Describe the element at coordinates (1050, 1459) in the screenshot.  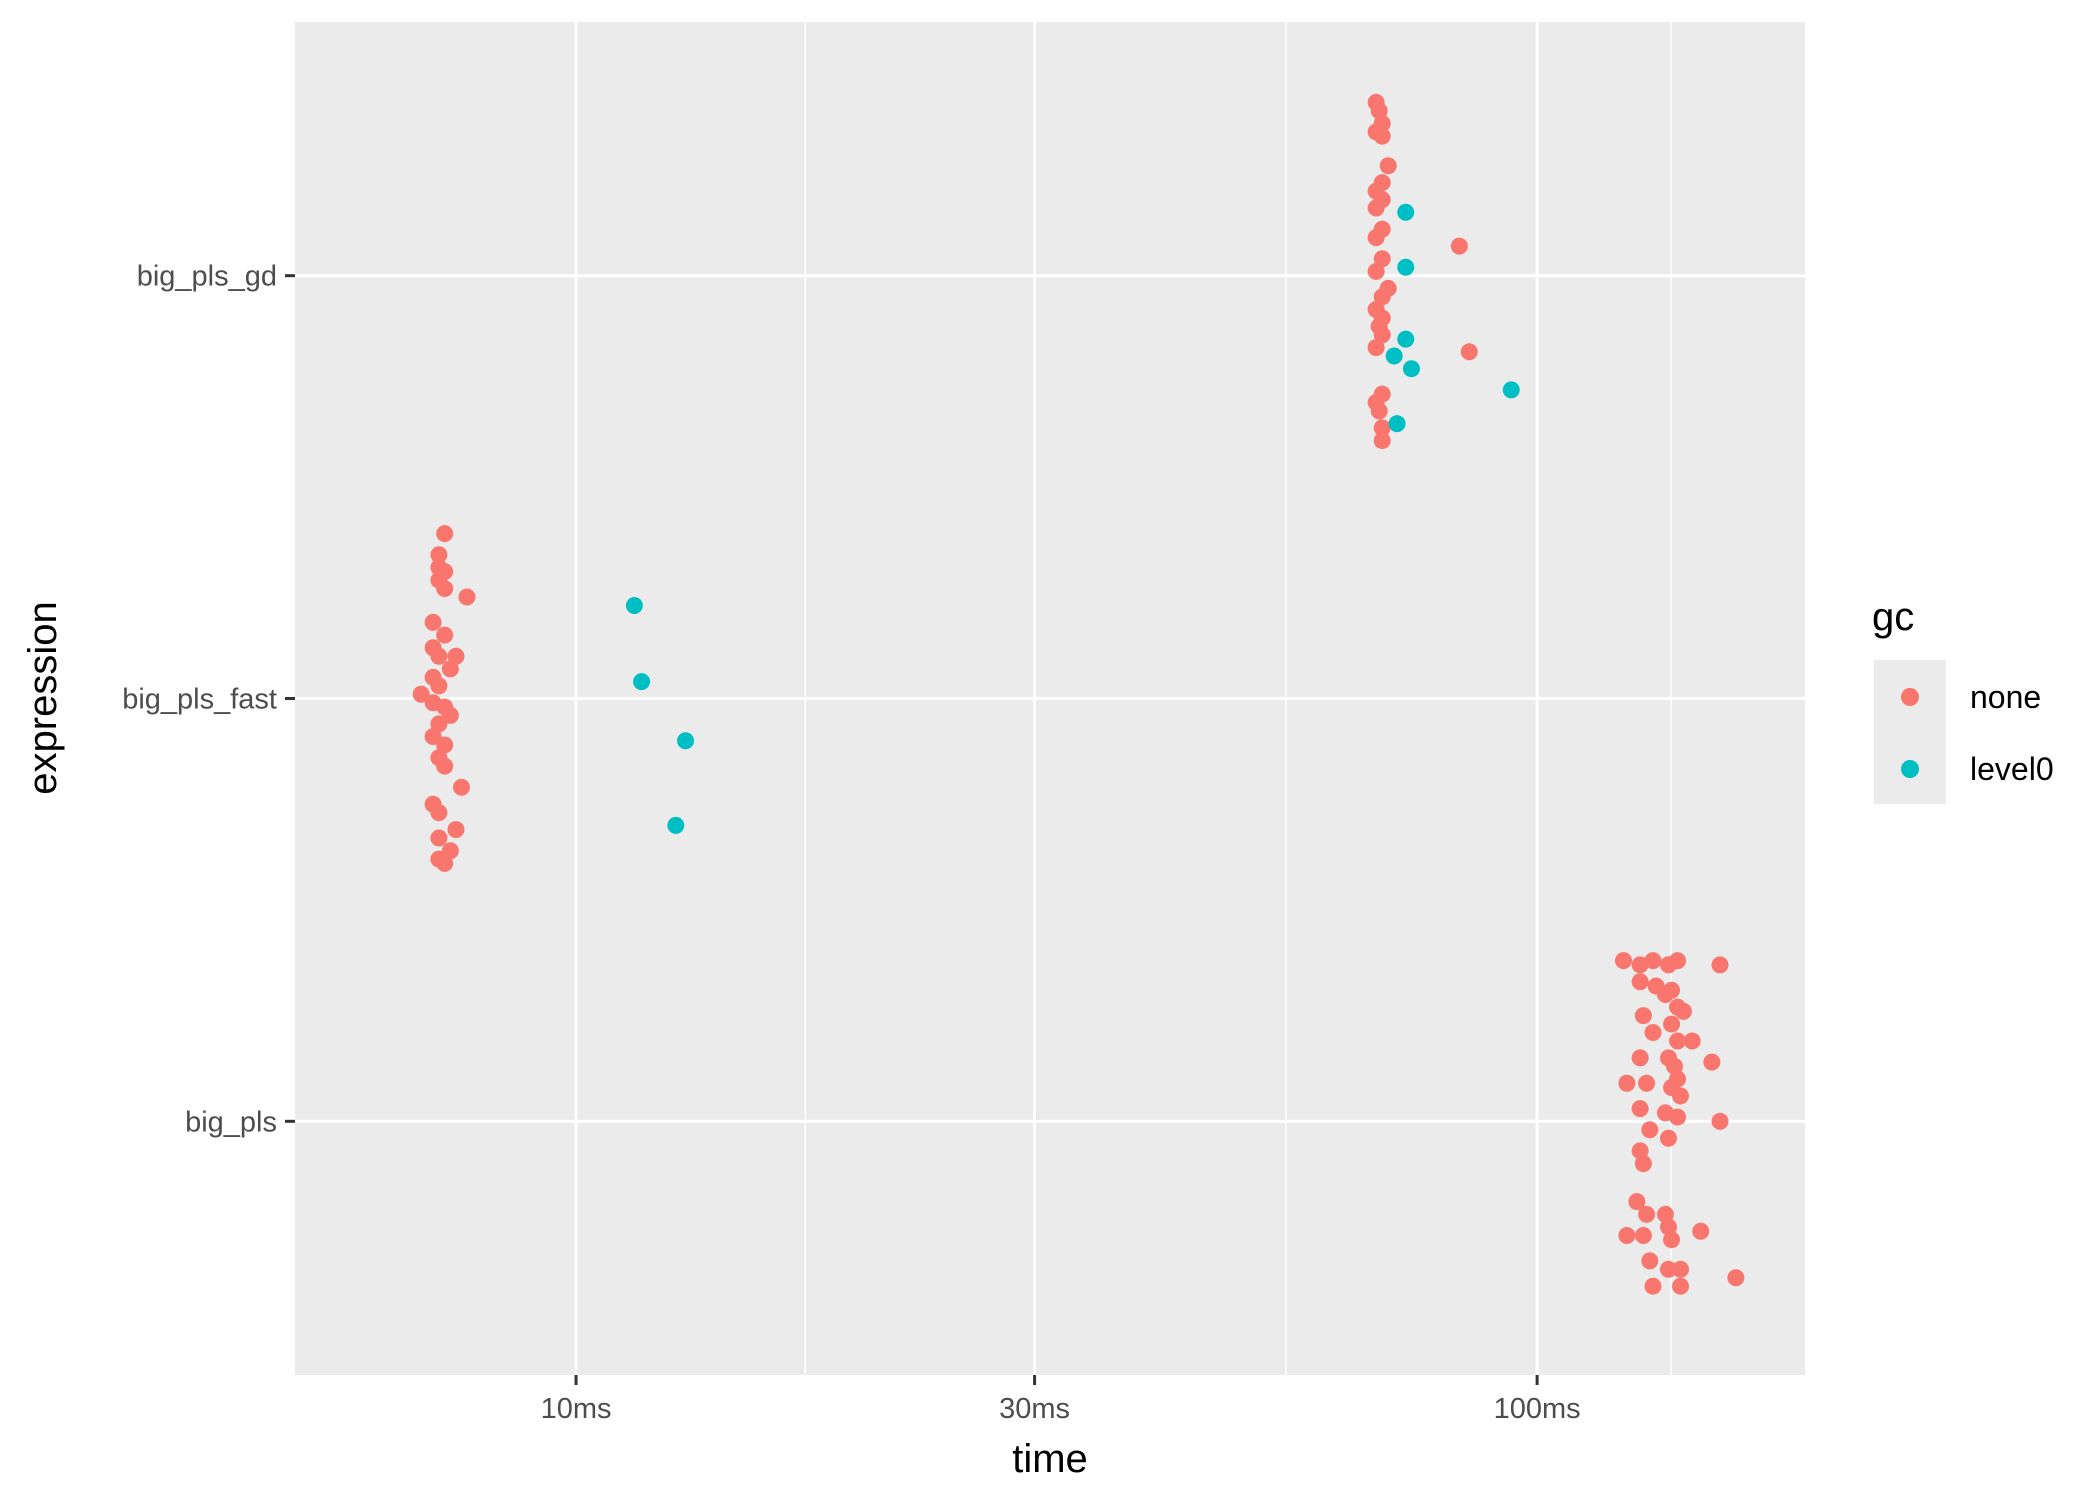
I see `x-axis-title: time` at that location.